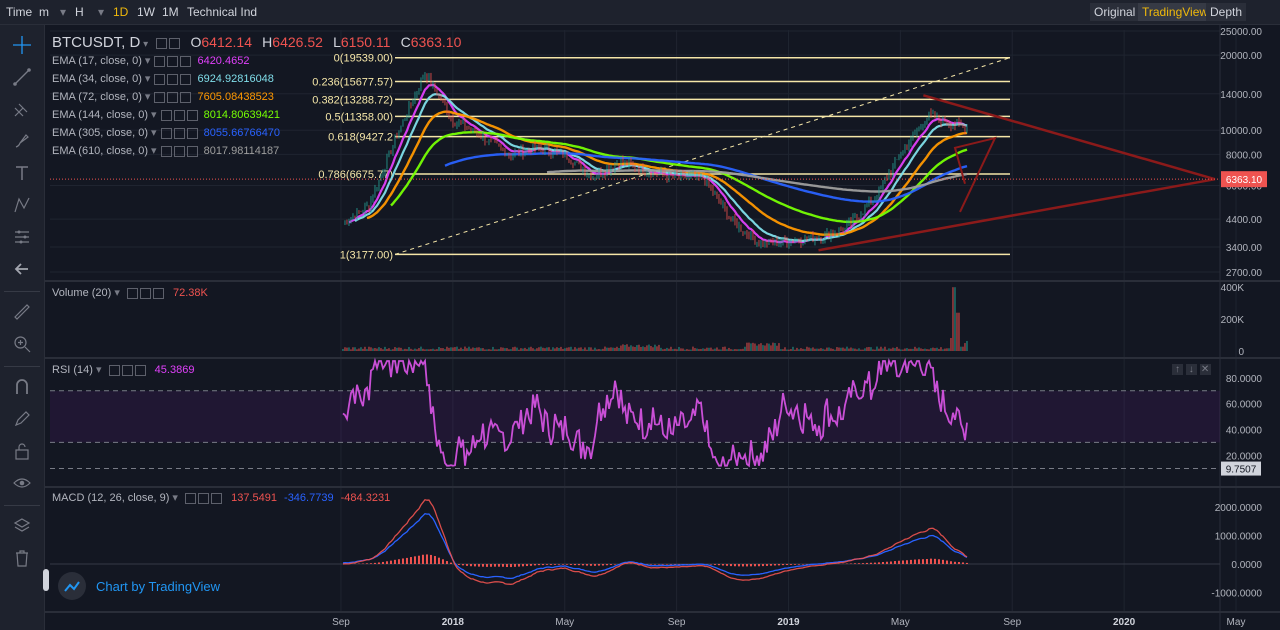 This screenshot has width=1280, height=630. I want to click on crosshair-icon, so click(22, 45).